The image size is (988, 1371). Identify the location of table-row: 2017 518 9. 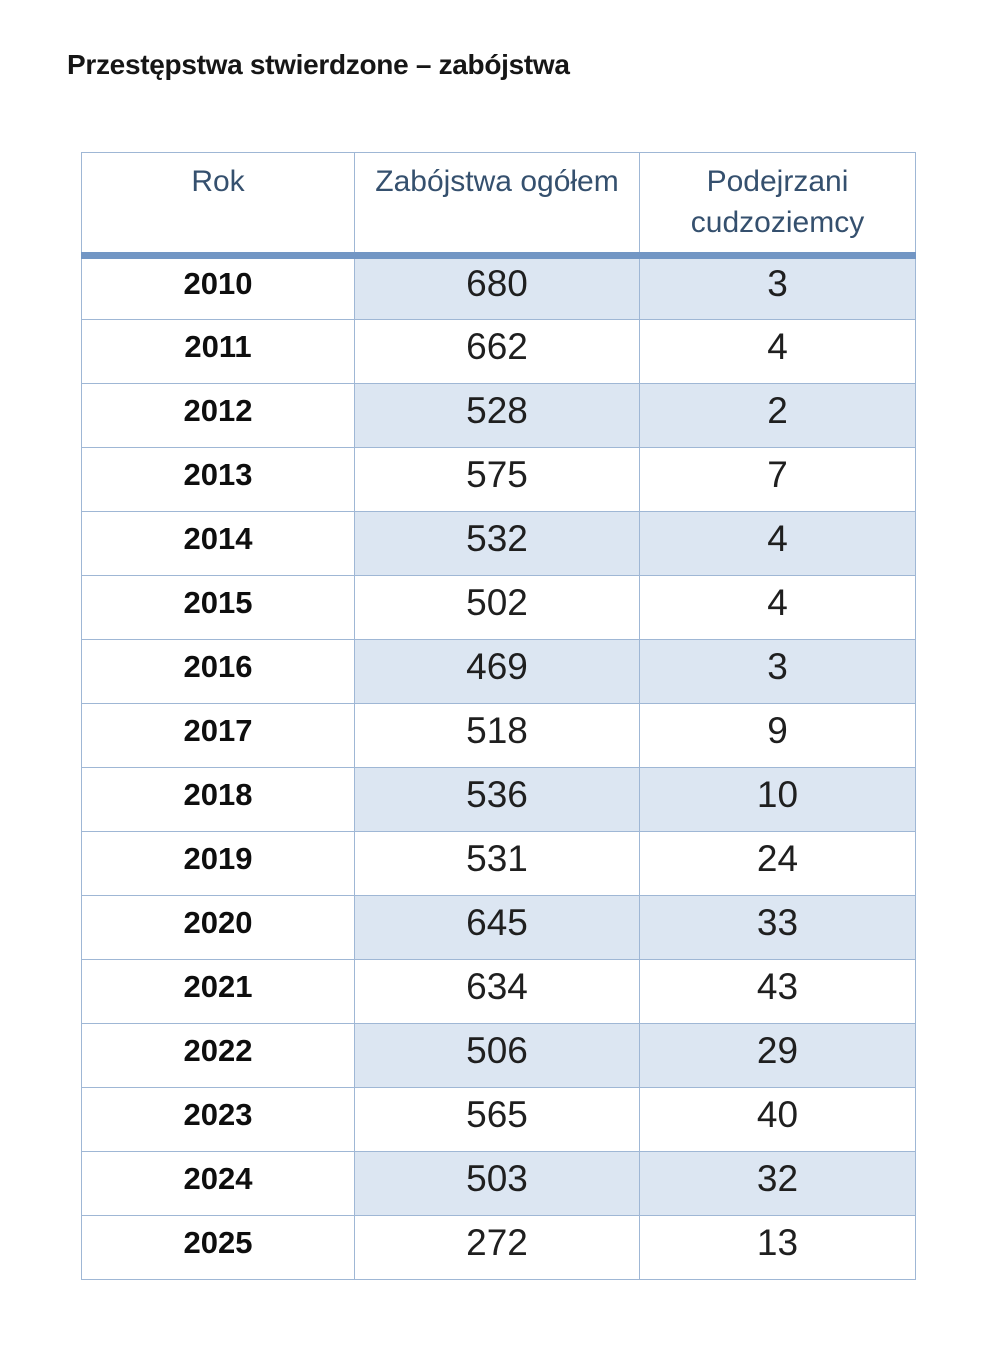
(498, 735).